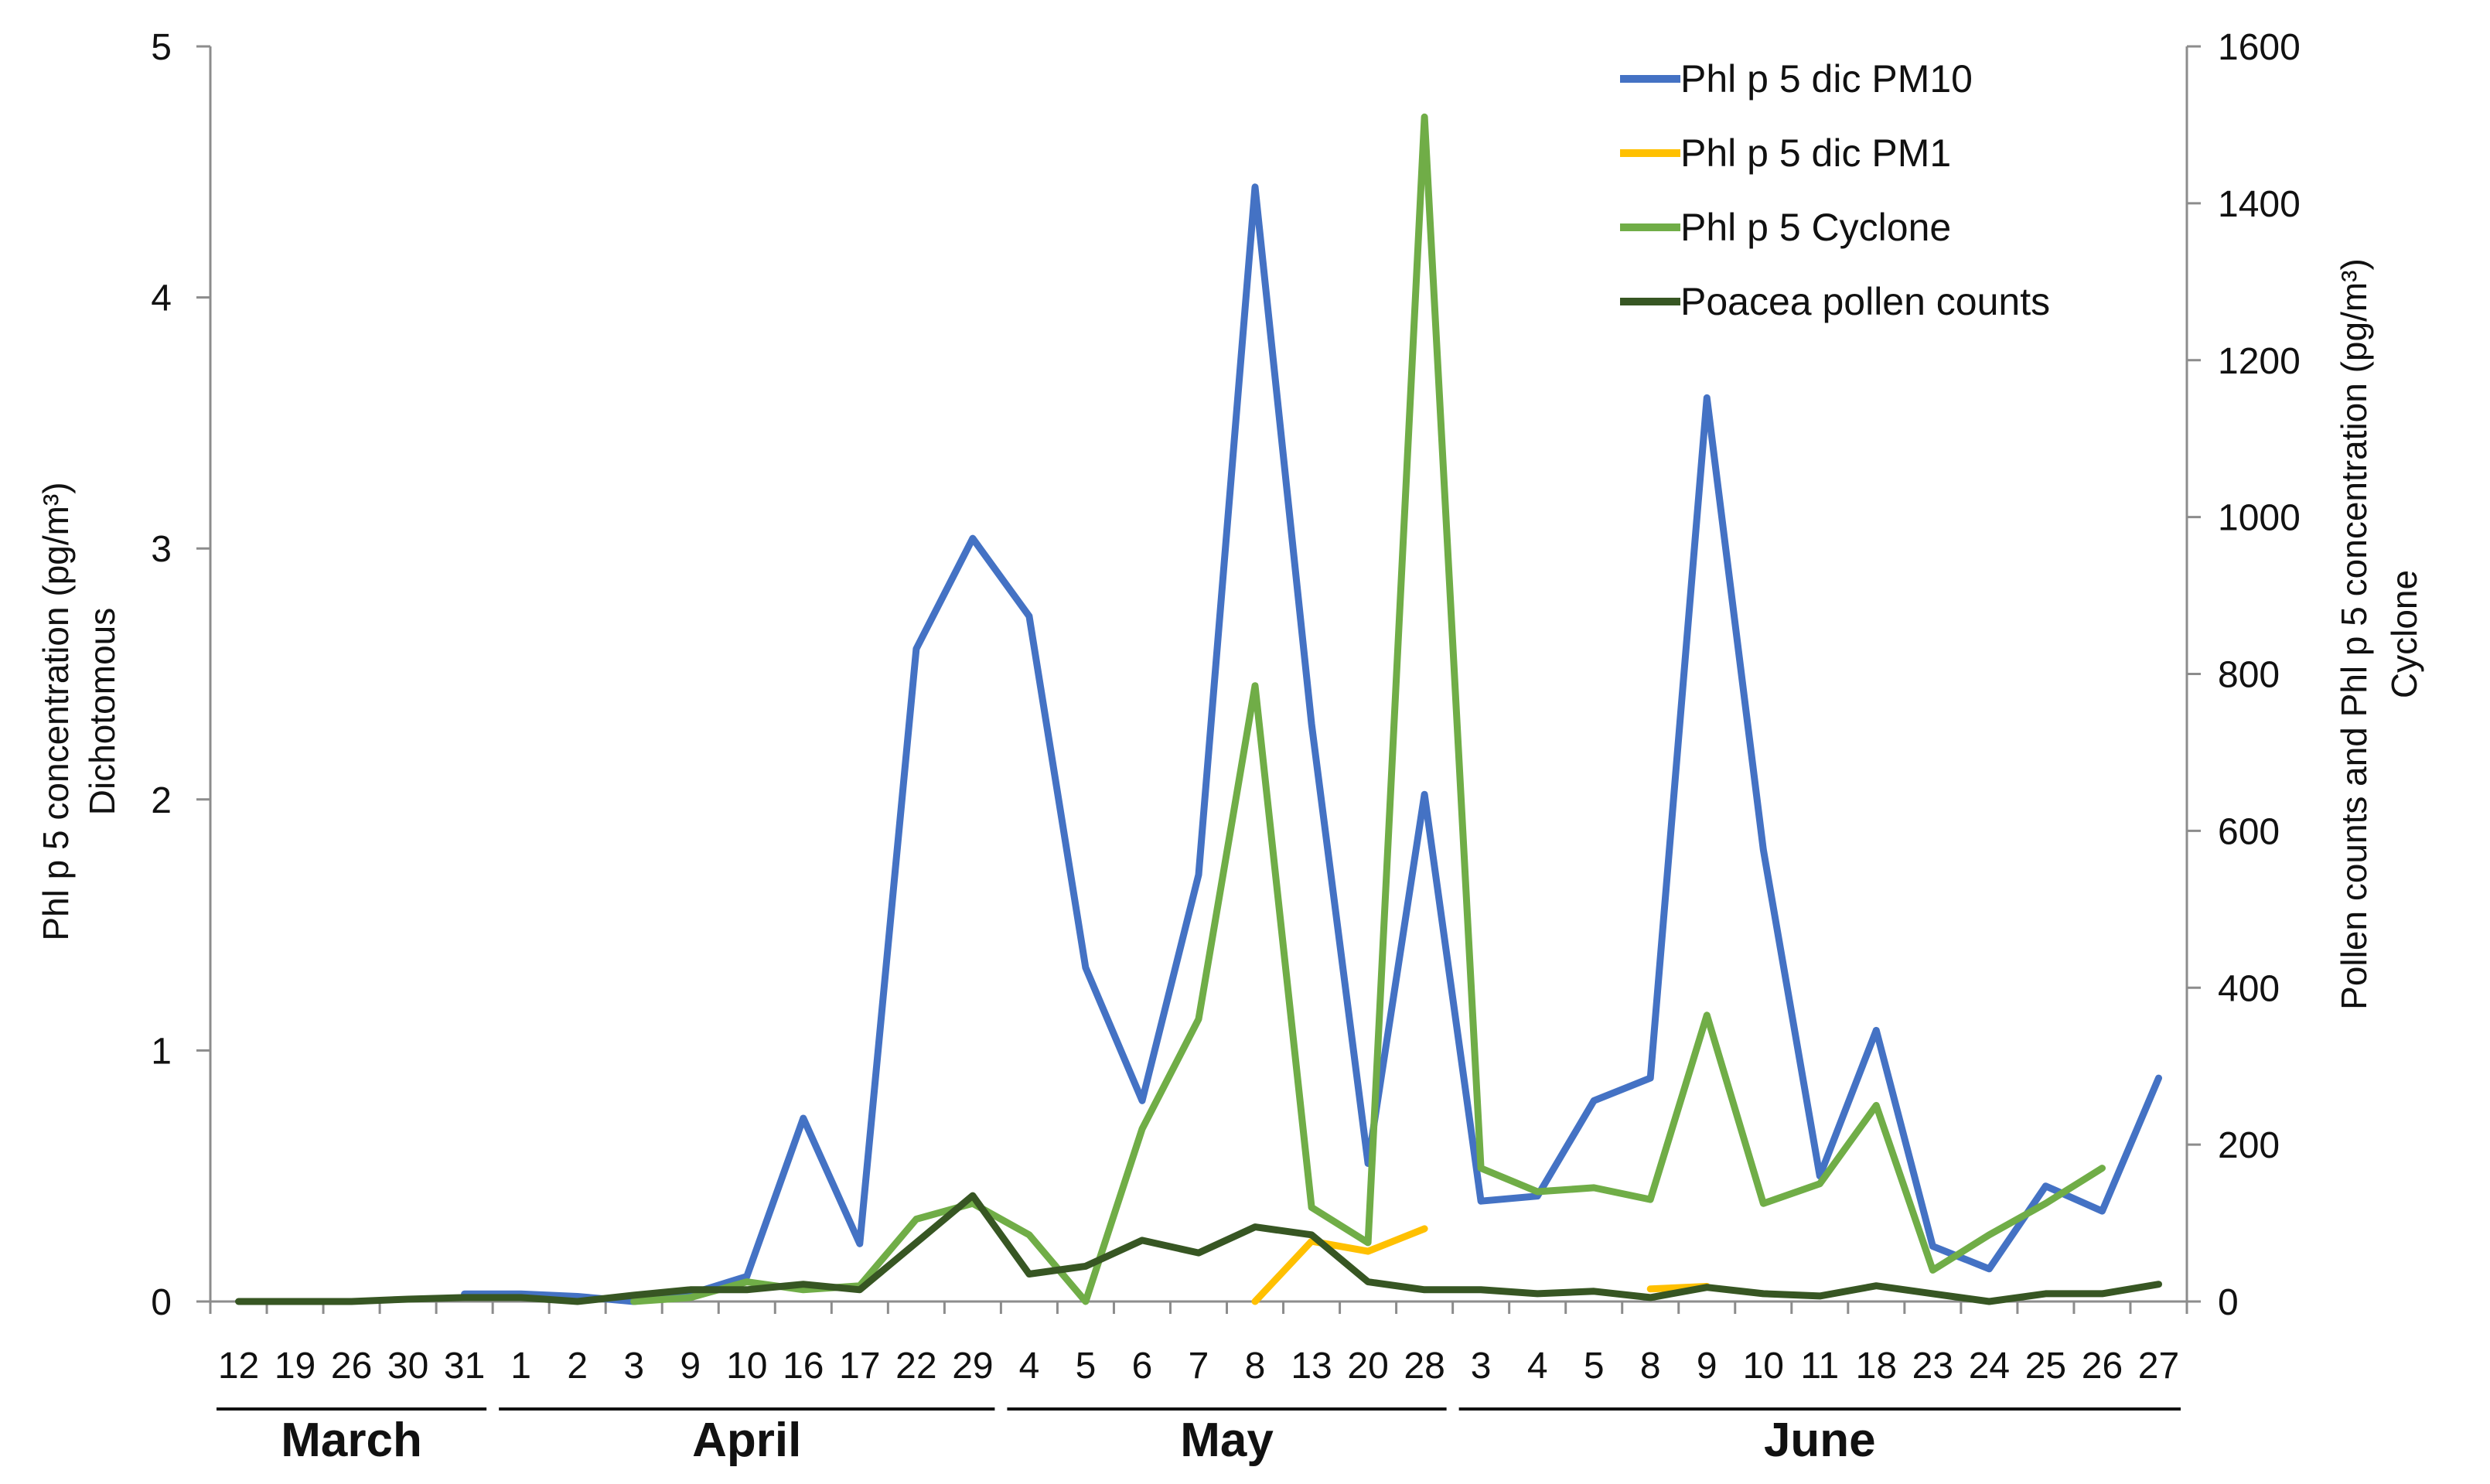 Image resolution: width=2490 pixels, height=1484 pixels. What do you see at coordinates (1990, 1366) in the screenshot?
I see `x-tick-label: 24` at bounding box center [1990, 1366].